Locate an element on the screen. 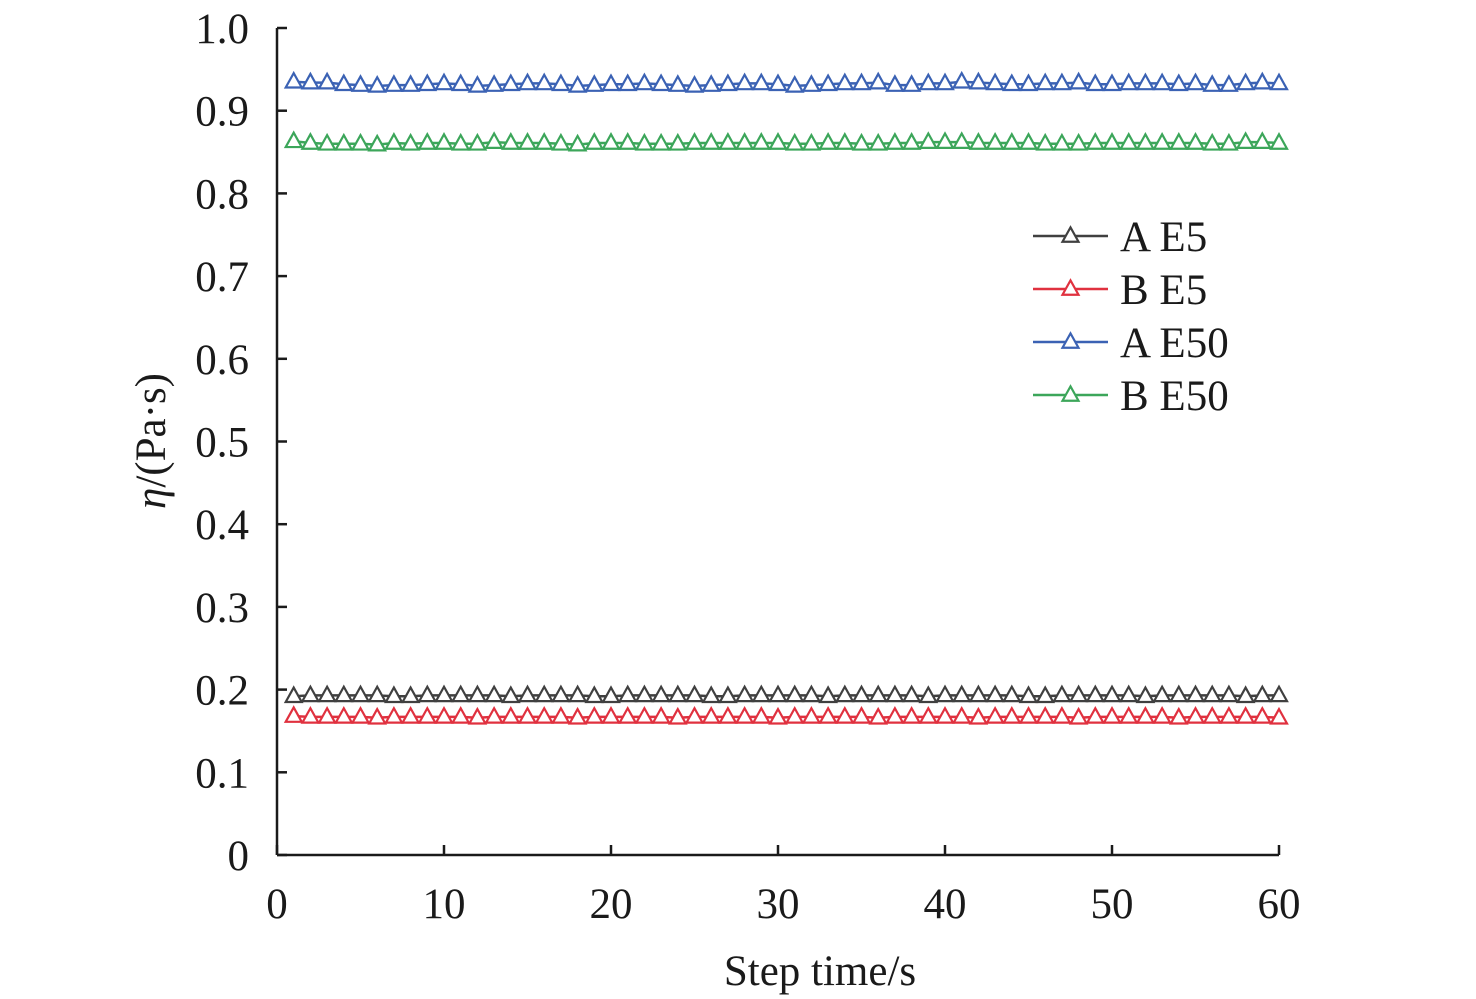 The image size is (1476, 999). legend-item: B E50 is located at coordinates (1131, 396).